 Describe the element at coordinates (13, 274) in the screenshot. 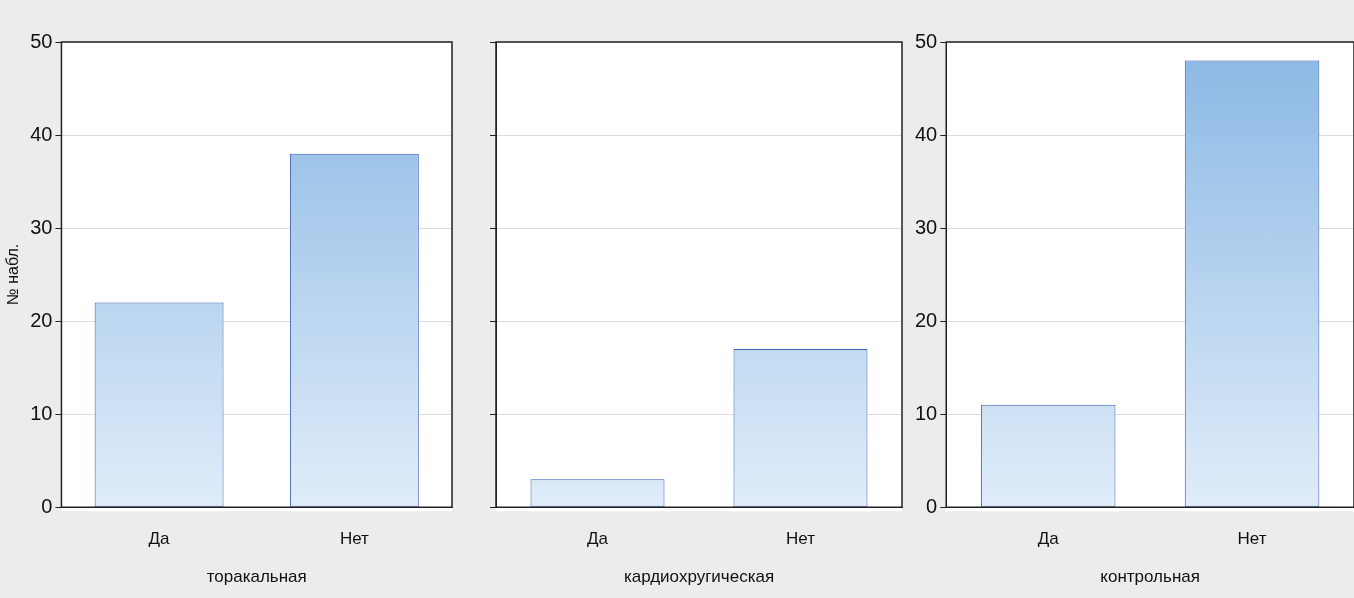

I see `y-axis-title: № набл.` at that location.